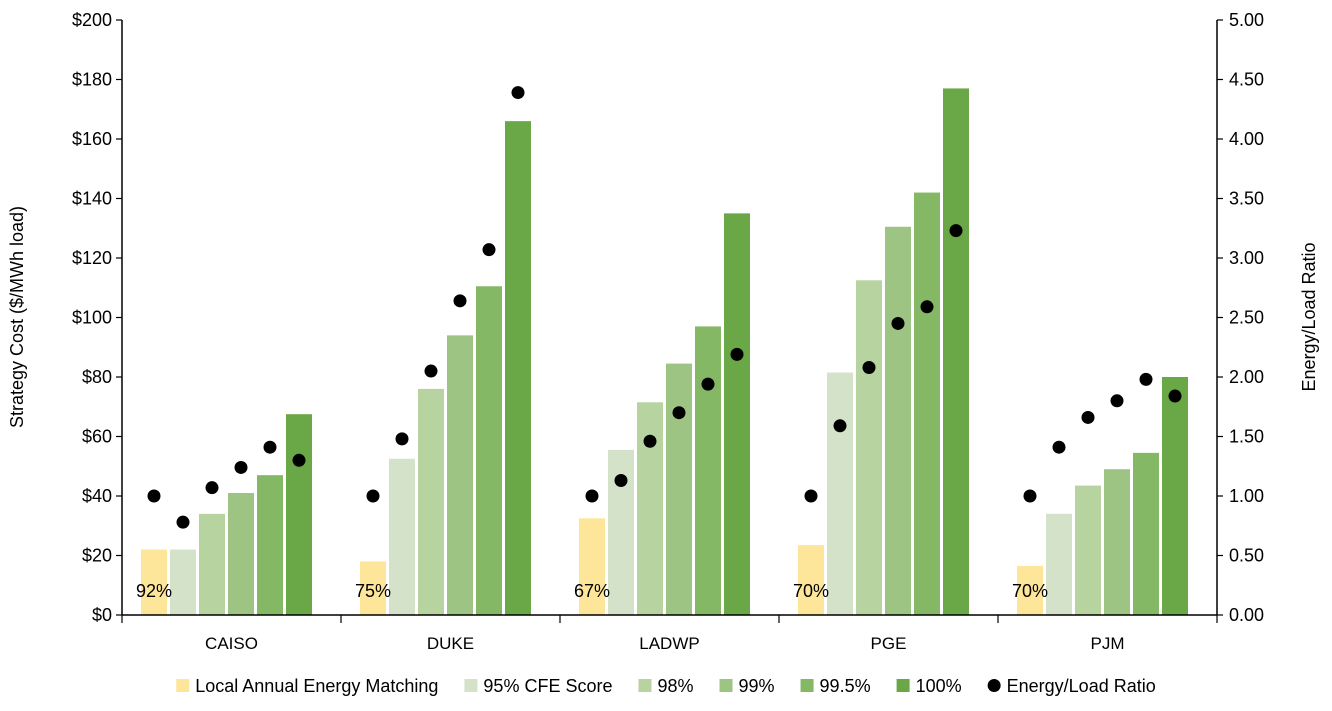  I want to click on y2-tick-label: 2.50, so click(1246, 318).